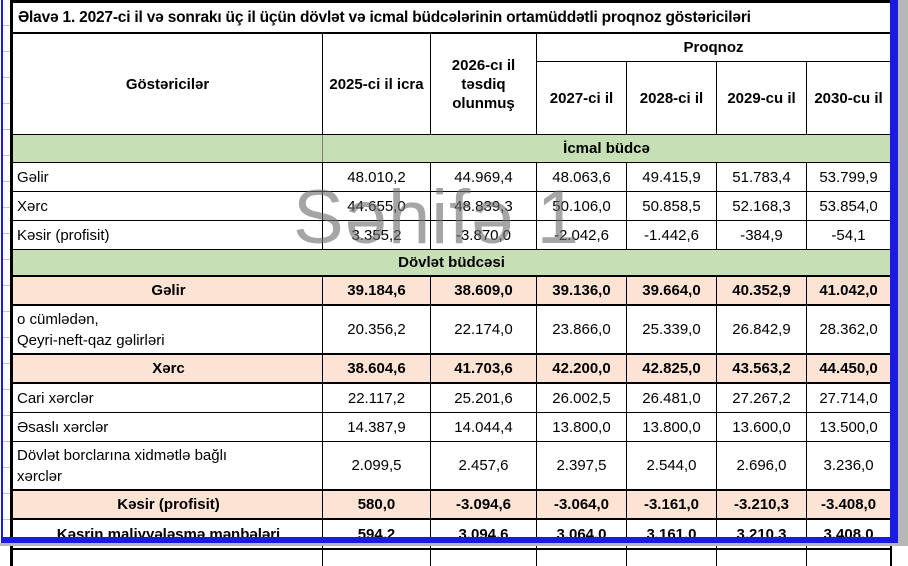  Describe the element at coordinates (483, 397) in the screenshot. I see `value-cell: 25.201,6` at that location.